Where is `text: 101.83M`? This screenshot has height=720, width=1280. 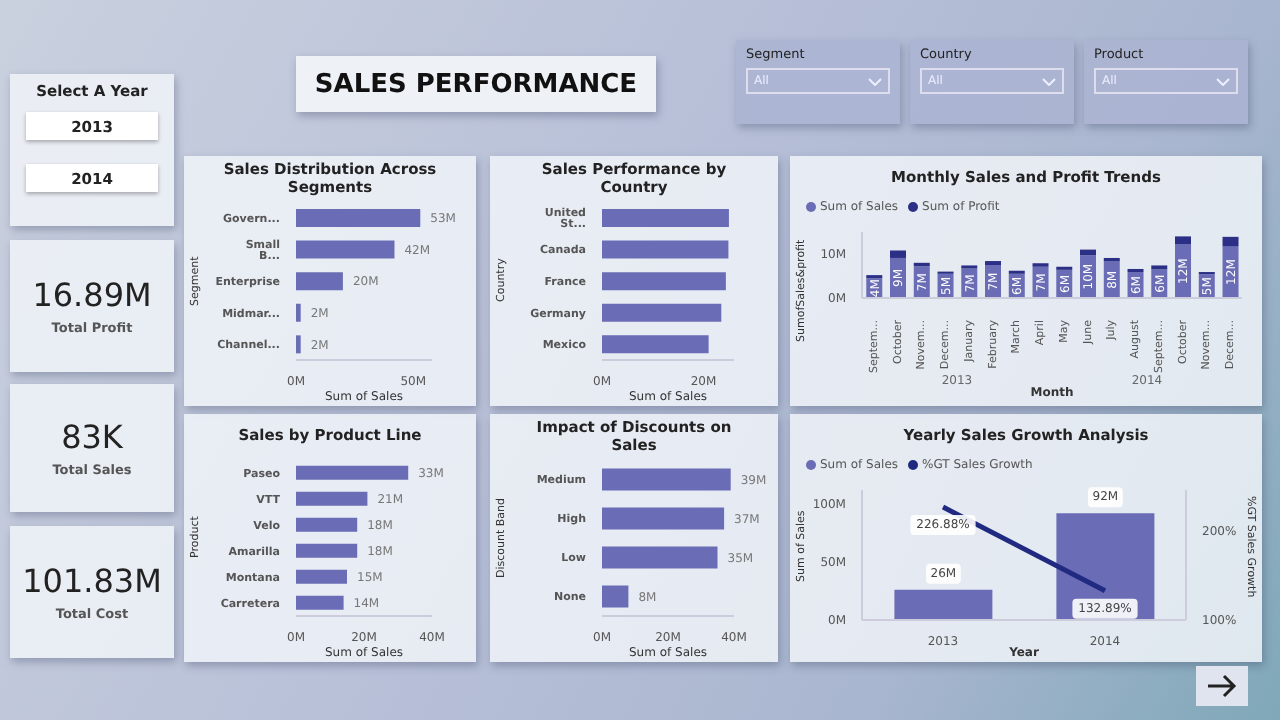 text: 101.83M is located at coordinates (92, 581).